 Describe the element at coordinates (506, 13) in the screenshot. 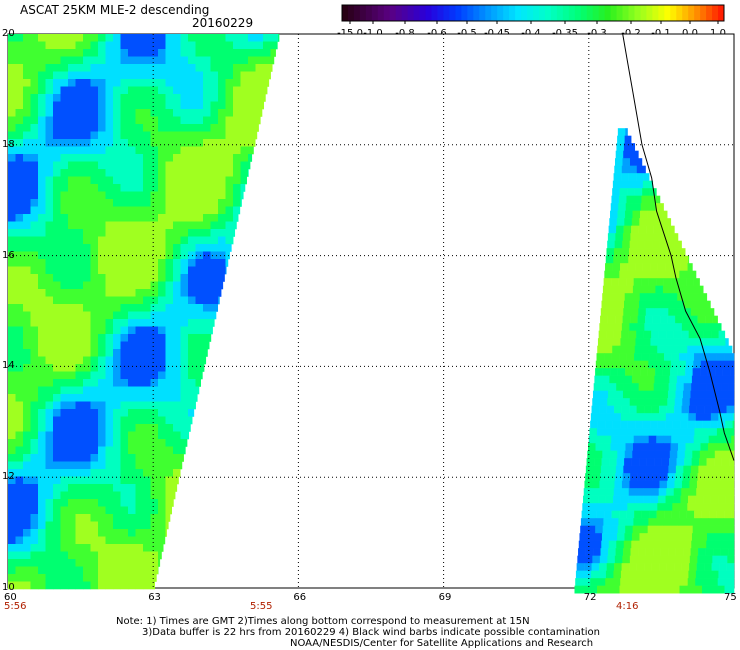

I see `colorbar-segment` at that location.